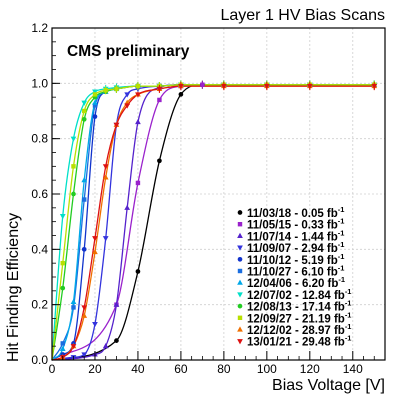 Image resolution: width=400 pixels, height=400 pixels. I want to click on x-tick-label: 40, so click(138, 369).